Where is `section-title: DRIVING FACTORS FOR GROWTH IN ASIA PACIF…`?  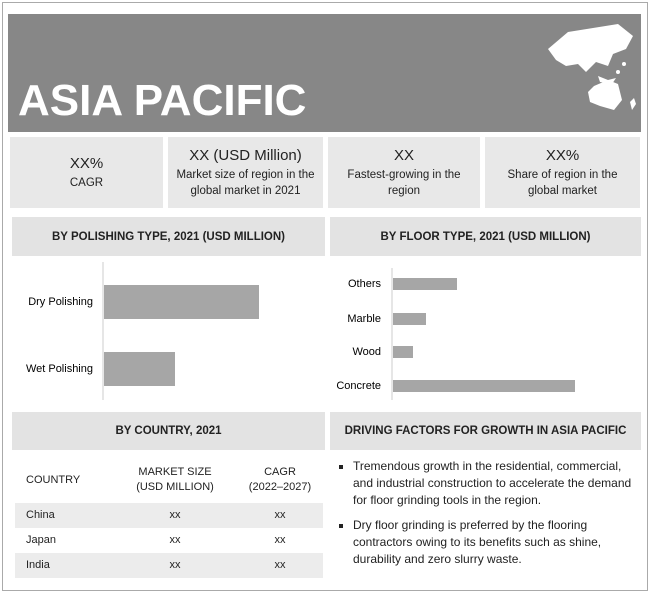
section-title: DRIVING FACTORS FOR GROWTH IN ASIA PACIF… is located at coordinates (485, 431).